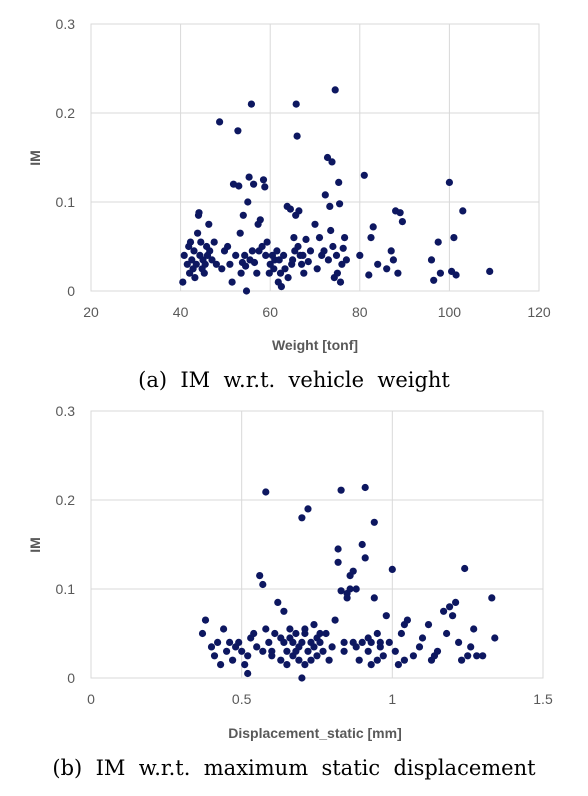  I want to click on x-tick-label-weight: 60, so click(270, 312).